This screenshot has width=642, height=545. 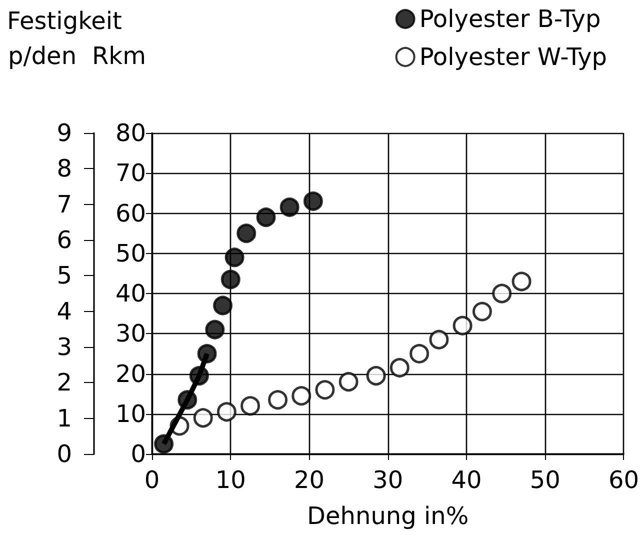 What do you see at coordinates (513, 57) in the screenshot?
I see `legend-label: Polyester W-Typ` at bounding box center [513, 57].